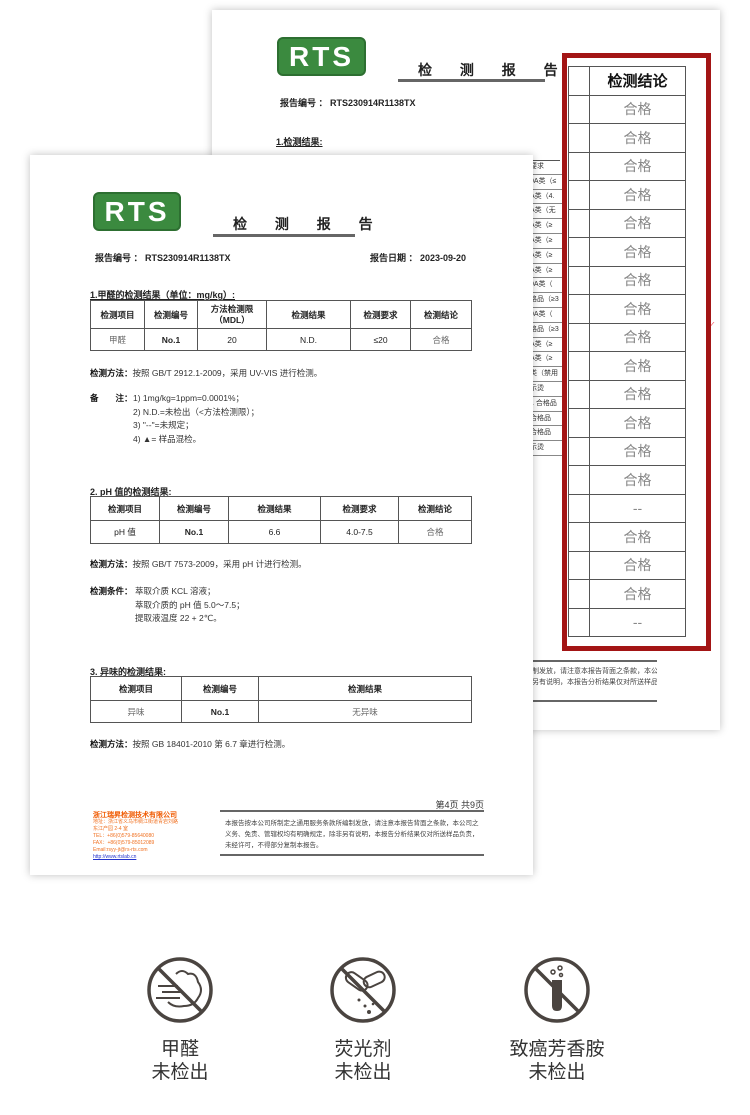 This screenshot has width=750, height=1115. I want to click on company-url-link: http://www.rtslab.cn, so click(115, 857).